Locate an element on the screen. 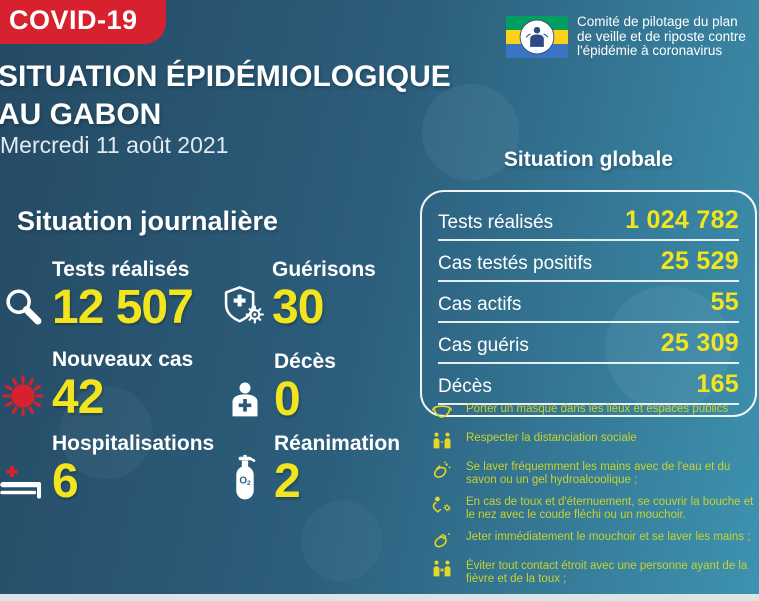 The width and height of the screenshot is (759, 601). row-value: 55 is located at coordinates (724, 302).